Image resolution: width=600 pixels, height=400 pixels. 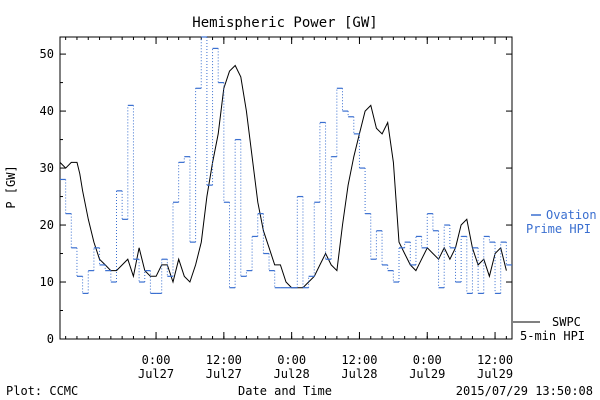 I want to click on y-tick-label: 40, so click(x=47, y=111).